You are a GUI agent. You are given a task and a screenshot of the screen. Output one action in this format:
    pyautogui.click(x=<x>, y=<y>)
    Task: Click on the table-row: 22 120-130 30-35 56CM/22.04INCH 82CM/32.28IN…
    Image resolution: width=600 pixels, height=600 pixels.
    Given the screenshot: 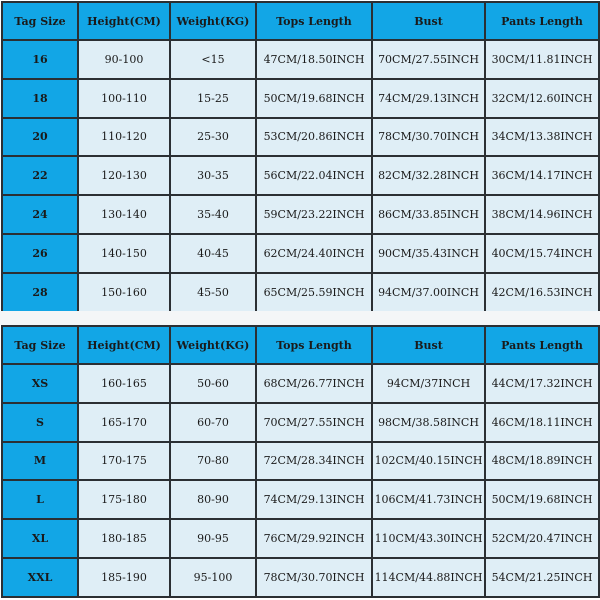 What is the action you would take?
    pyautogui.click(x=300, y=176)
    